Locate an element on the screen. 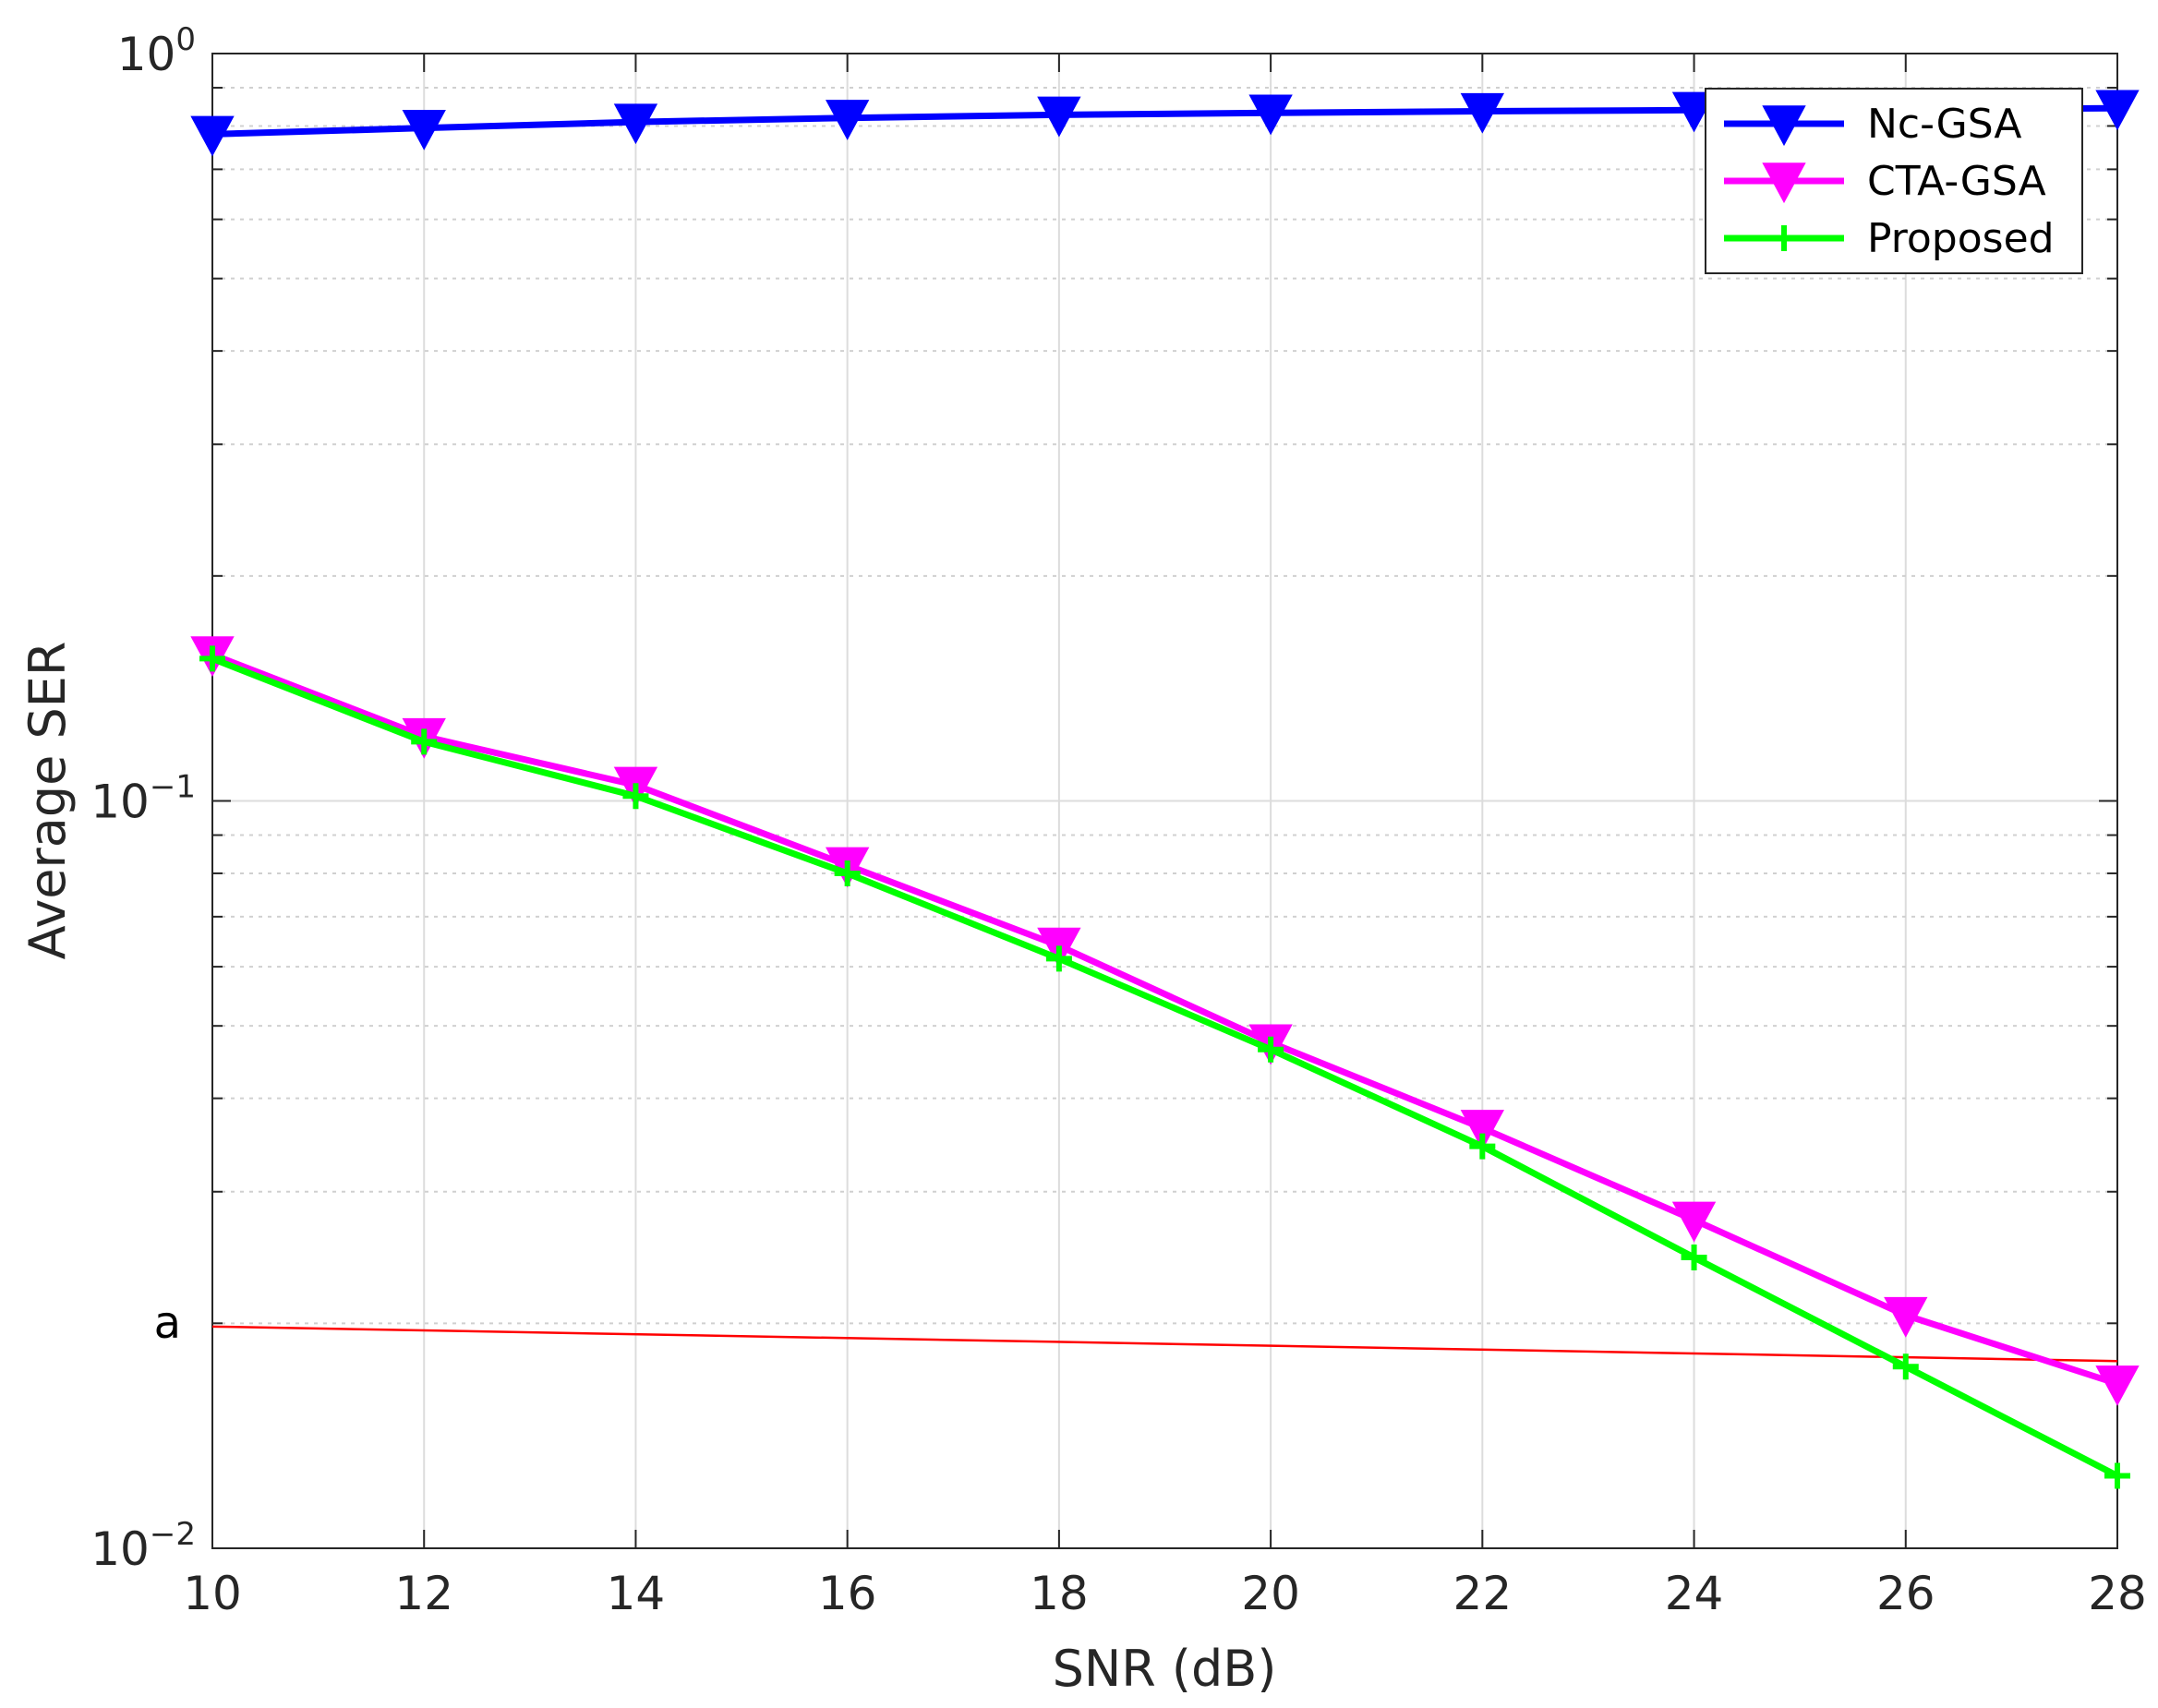 The height and width of the screenshot is (1708, 2158). x-tick-label: 26 is located at coordinates (1905, 1593).